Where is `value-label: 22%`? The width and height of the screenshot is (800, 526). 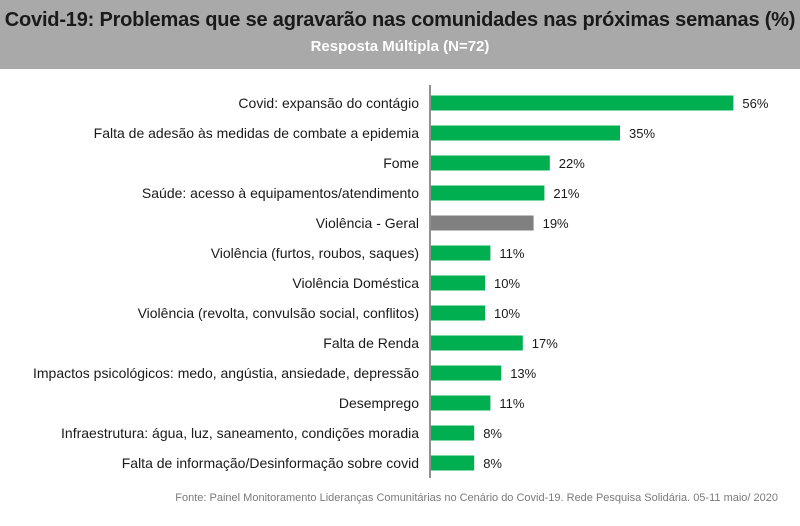 value-label: 22% is located at coordinates (572, 163).